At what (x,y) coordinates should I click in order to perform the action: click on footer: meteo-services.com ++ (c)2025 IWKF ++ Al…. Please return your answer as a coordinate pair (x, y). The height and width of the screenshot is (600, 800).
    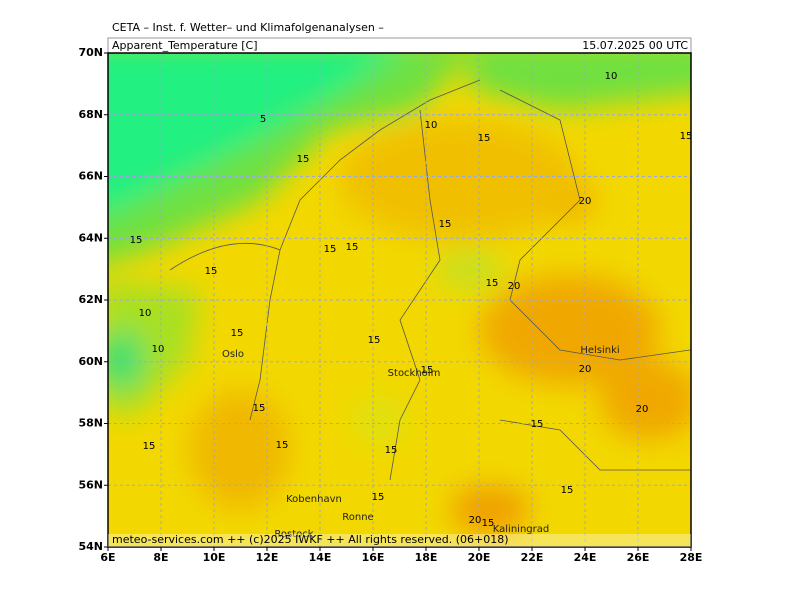
    Looking at the image, I should click on (310, 539).